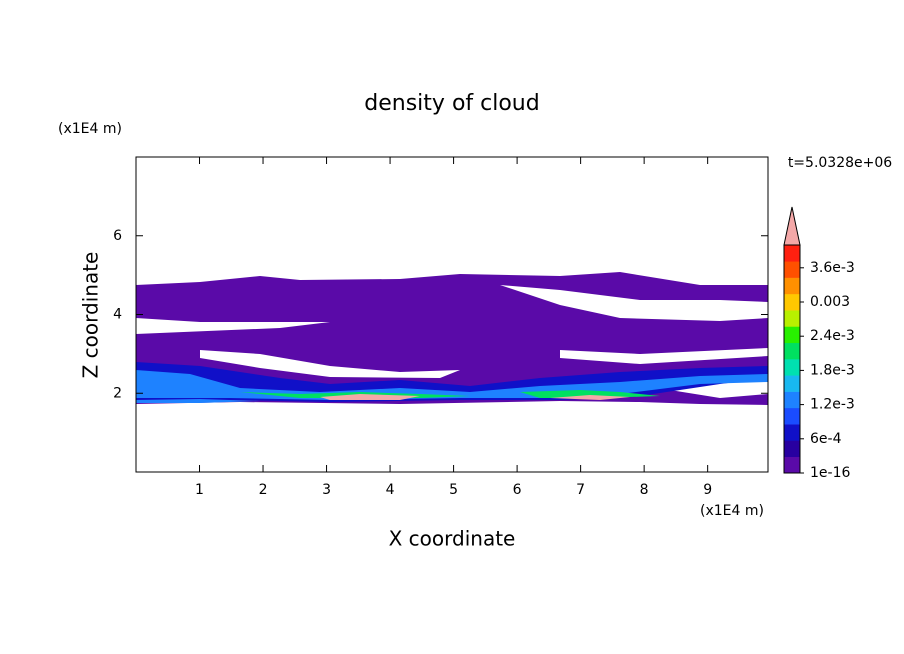  What do you see at coordinates (830, 302) in the screenshot?
I see `colorbar-tick-label: 0.003` at bounding box center [830, 302].